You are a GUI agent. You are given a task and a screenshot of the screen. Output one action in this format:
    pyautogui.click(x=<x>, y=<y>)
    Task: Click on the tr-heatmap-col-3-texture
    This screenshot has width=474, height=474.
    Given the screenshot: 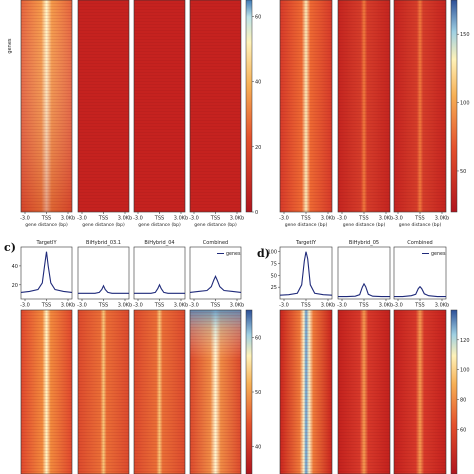 What is the action you would take?
    pyautogui.click(x=420, y=106)
    